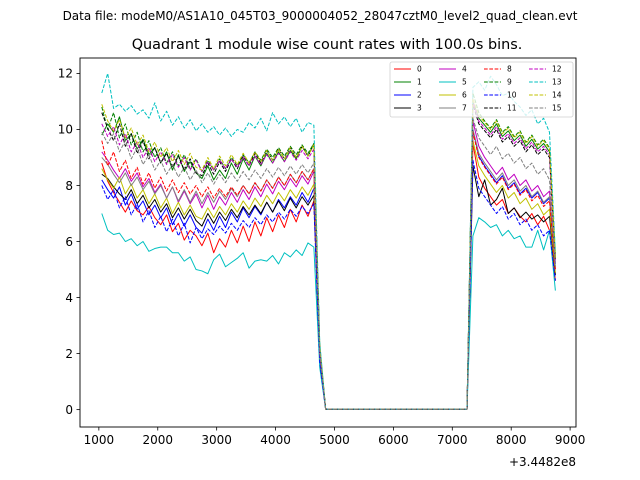 The height and width of the screenshot is (480, 640). Describe the element at coordinates (511, 440) in the screenshot. I see `x-tick-label: 8000` at that location.